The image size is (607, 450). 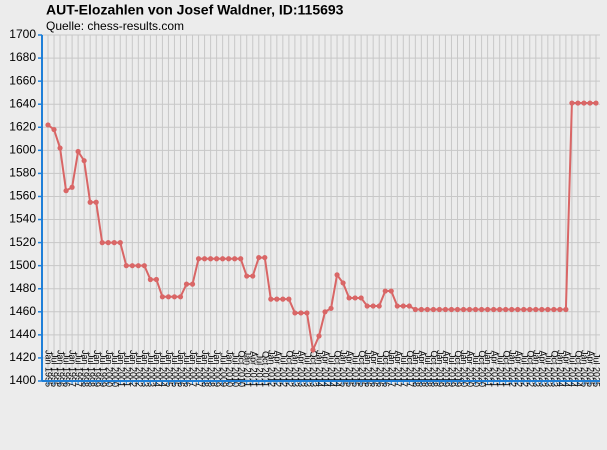 What do you see at coordinates (187, 370) in the screenshot?
I see `x-tick-label: Jul 2006` at bounding box center [187, 370].